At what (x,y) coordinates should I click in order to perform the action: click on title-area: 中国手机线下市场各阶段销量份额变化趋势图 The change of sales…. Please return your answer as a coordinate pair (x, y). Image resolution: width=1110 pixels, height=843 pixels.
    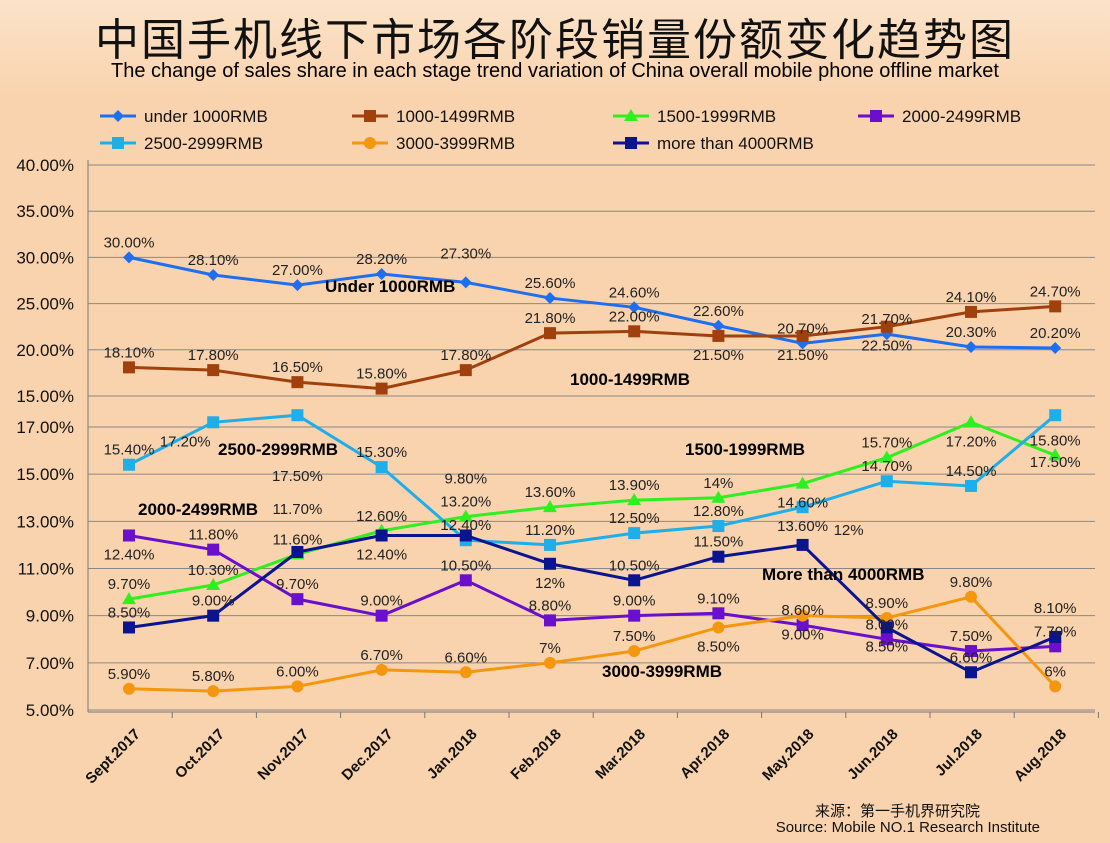
    Looking at the image, I should click on (555, 48).